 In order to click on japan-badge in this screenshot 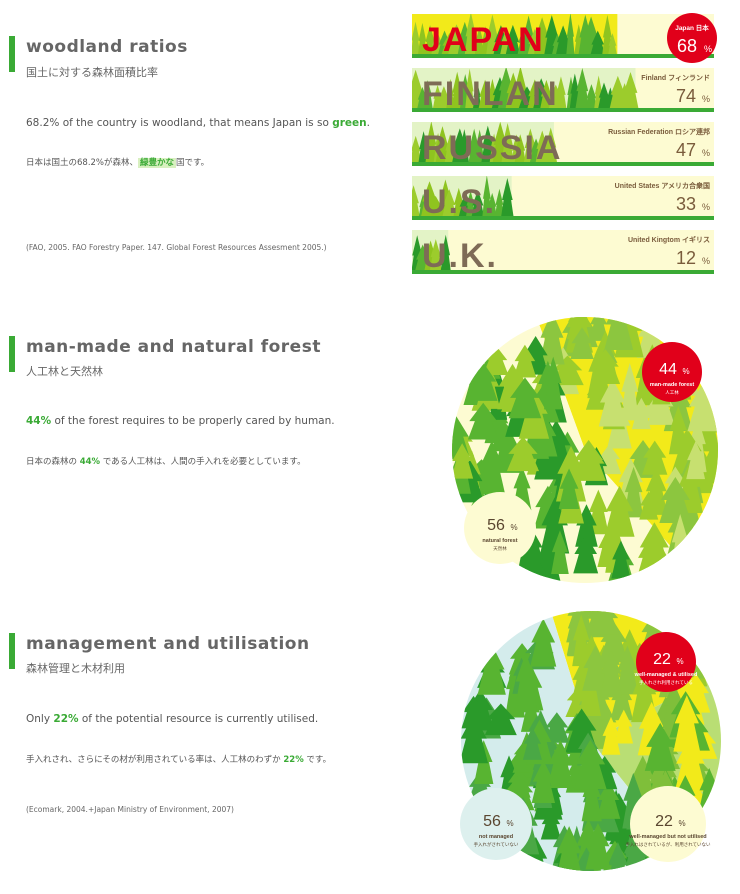, I will do `click(692, 38)`.